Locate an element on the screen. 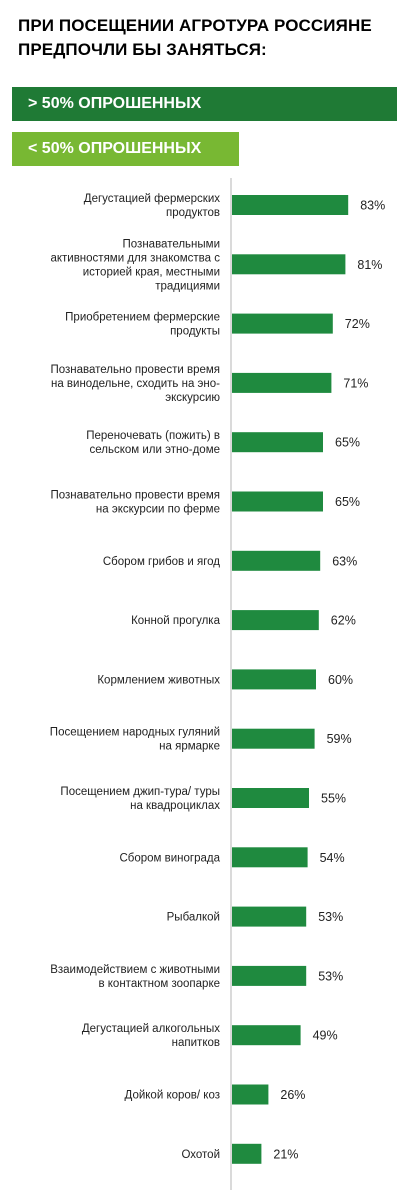 This screenshot has width=409, height=1200. value-label-6: 63% is located at coordinates (344, 561).